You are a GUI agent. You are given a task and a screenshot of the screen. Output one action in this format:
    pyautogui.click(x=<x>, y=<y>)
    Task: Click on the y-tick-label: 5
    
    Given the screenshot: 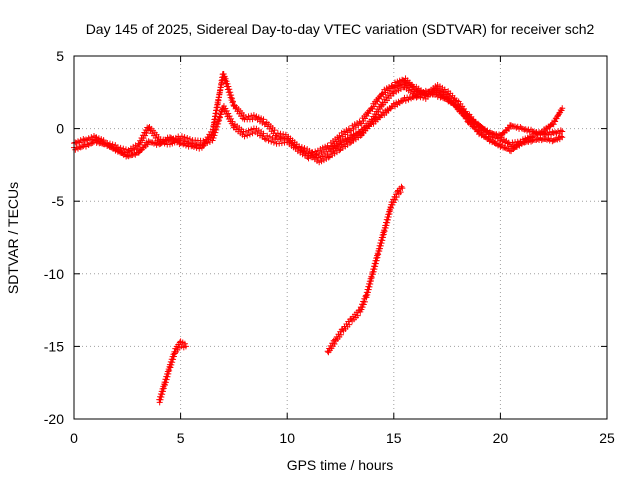 What is the action you would take?
    pyautogui.click(x=60, y=56)
    